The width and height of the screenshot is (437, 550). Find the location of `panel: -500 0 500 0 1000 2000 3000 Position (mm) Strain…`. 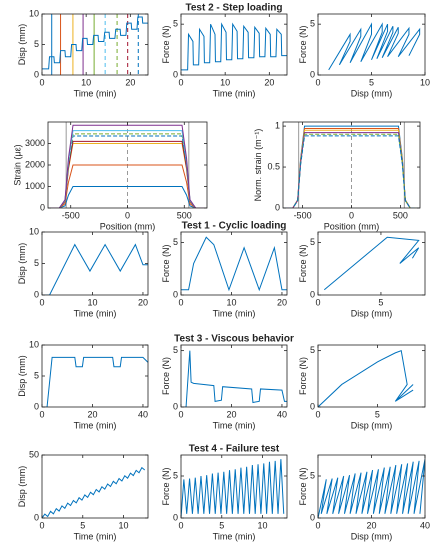

panel: -500 0 500 0 1000 2000 3000 Position (mm) Strain… is located at coordinates (110, 176).